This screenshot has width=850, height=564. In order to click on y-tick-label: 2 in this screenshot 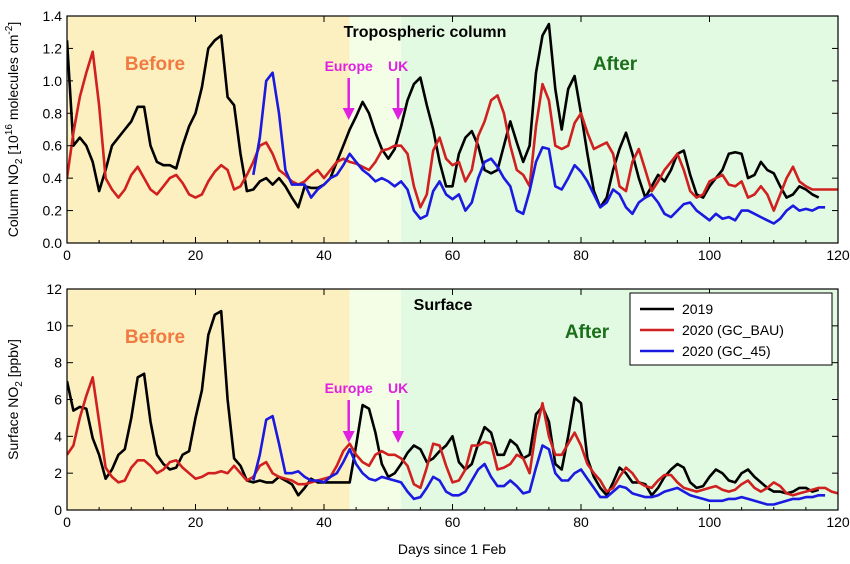, I will do `click(58, 473)`.